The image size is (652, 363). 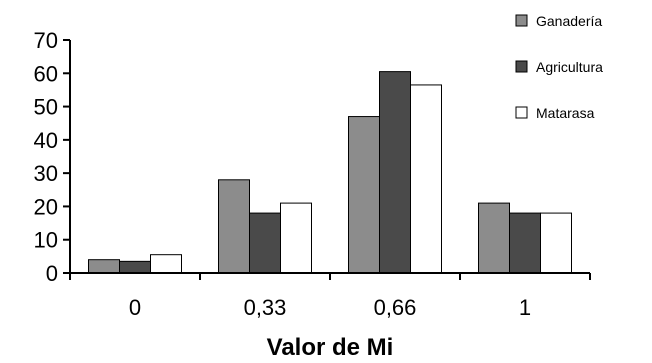 What do you see at coordinates (395, 307) in the screenshot?
I see `x-category-label: 0,66` at bounding box center [395, 307].